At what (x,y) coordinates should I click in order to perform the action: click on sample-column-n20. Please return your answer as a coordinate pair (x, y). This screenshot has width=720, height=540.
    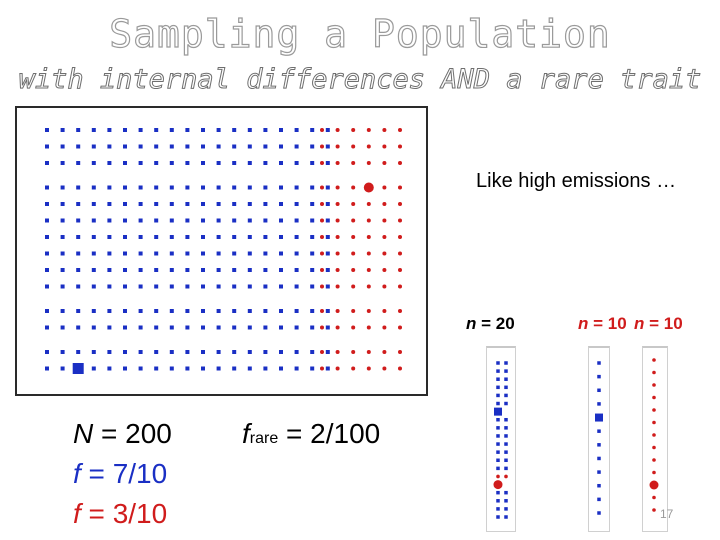
    Looking at the image, I should click on (501, 439).